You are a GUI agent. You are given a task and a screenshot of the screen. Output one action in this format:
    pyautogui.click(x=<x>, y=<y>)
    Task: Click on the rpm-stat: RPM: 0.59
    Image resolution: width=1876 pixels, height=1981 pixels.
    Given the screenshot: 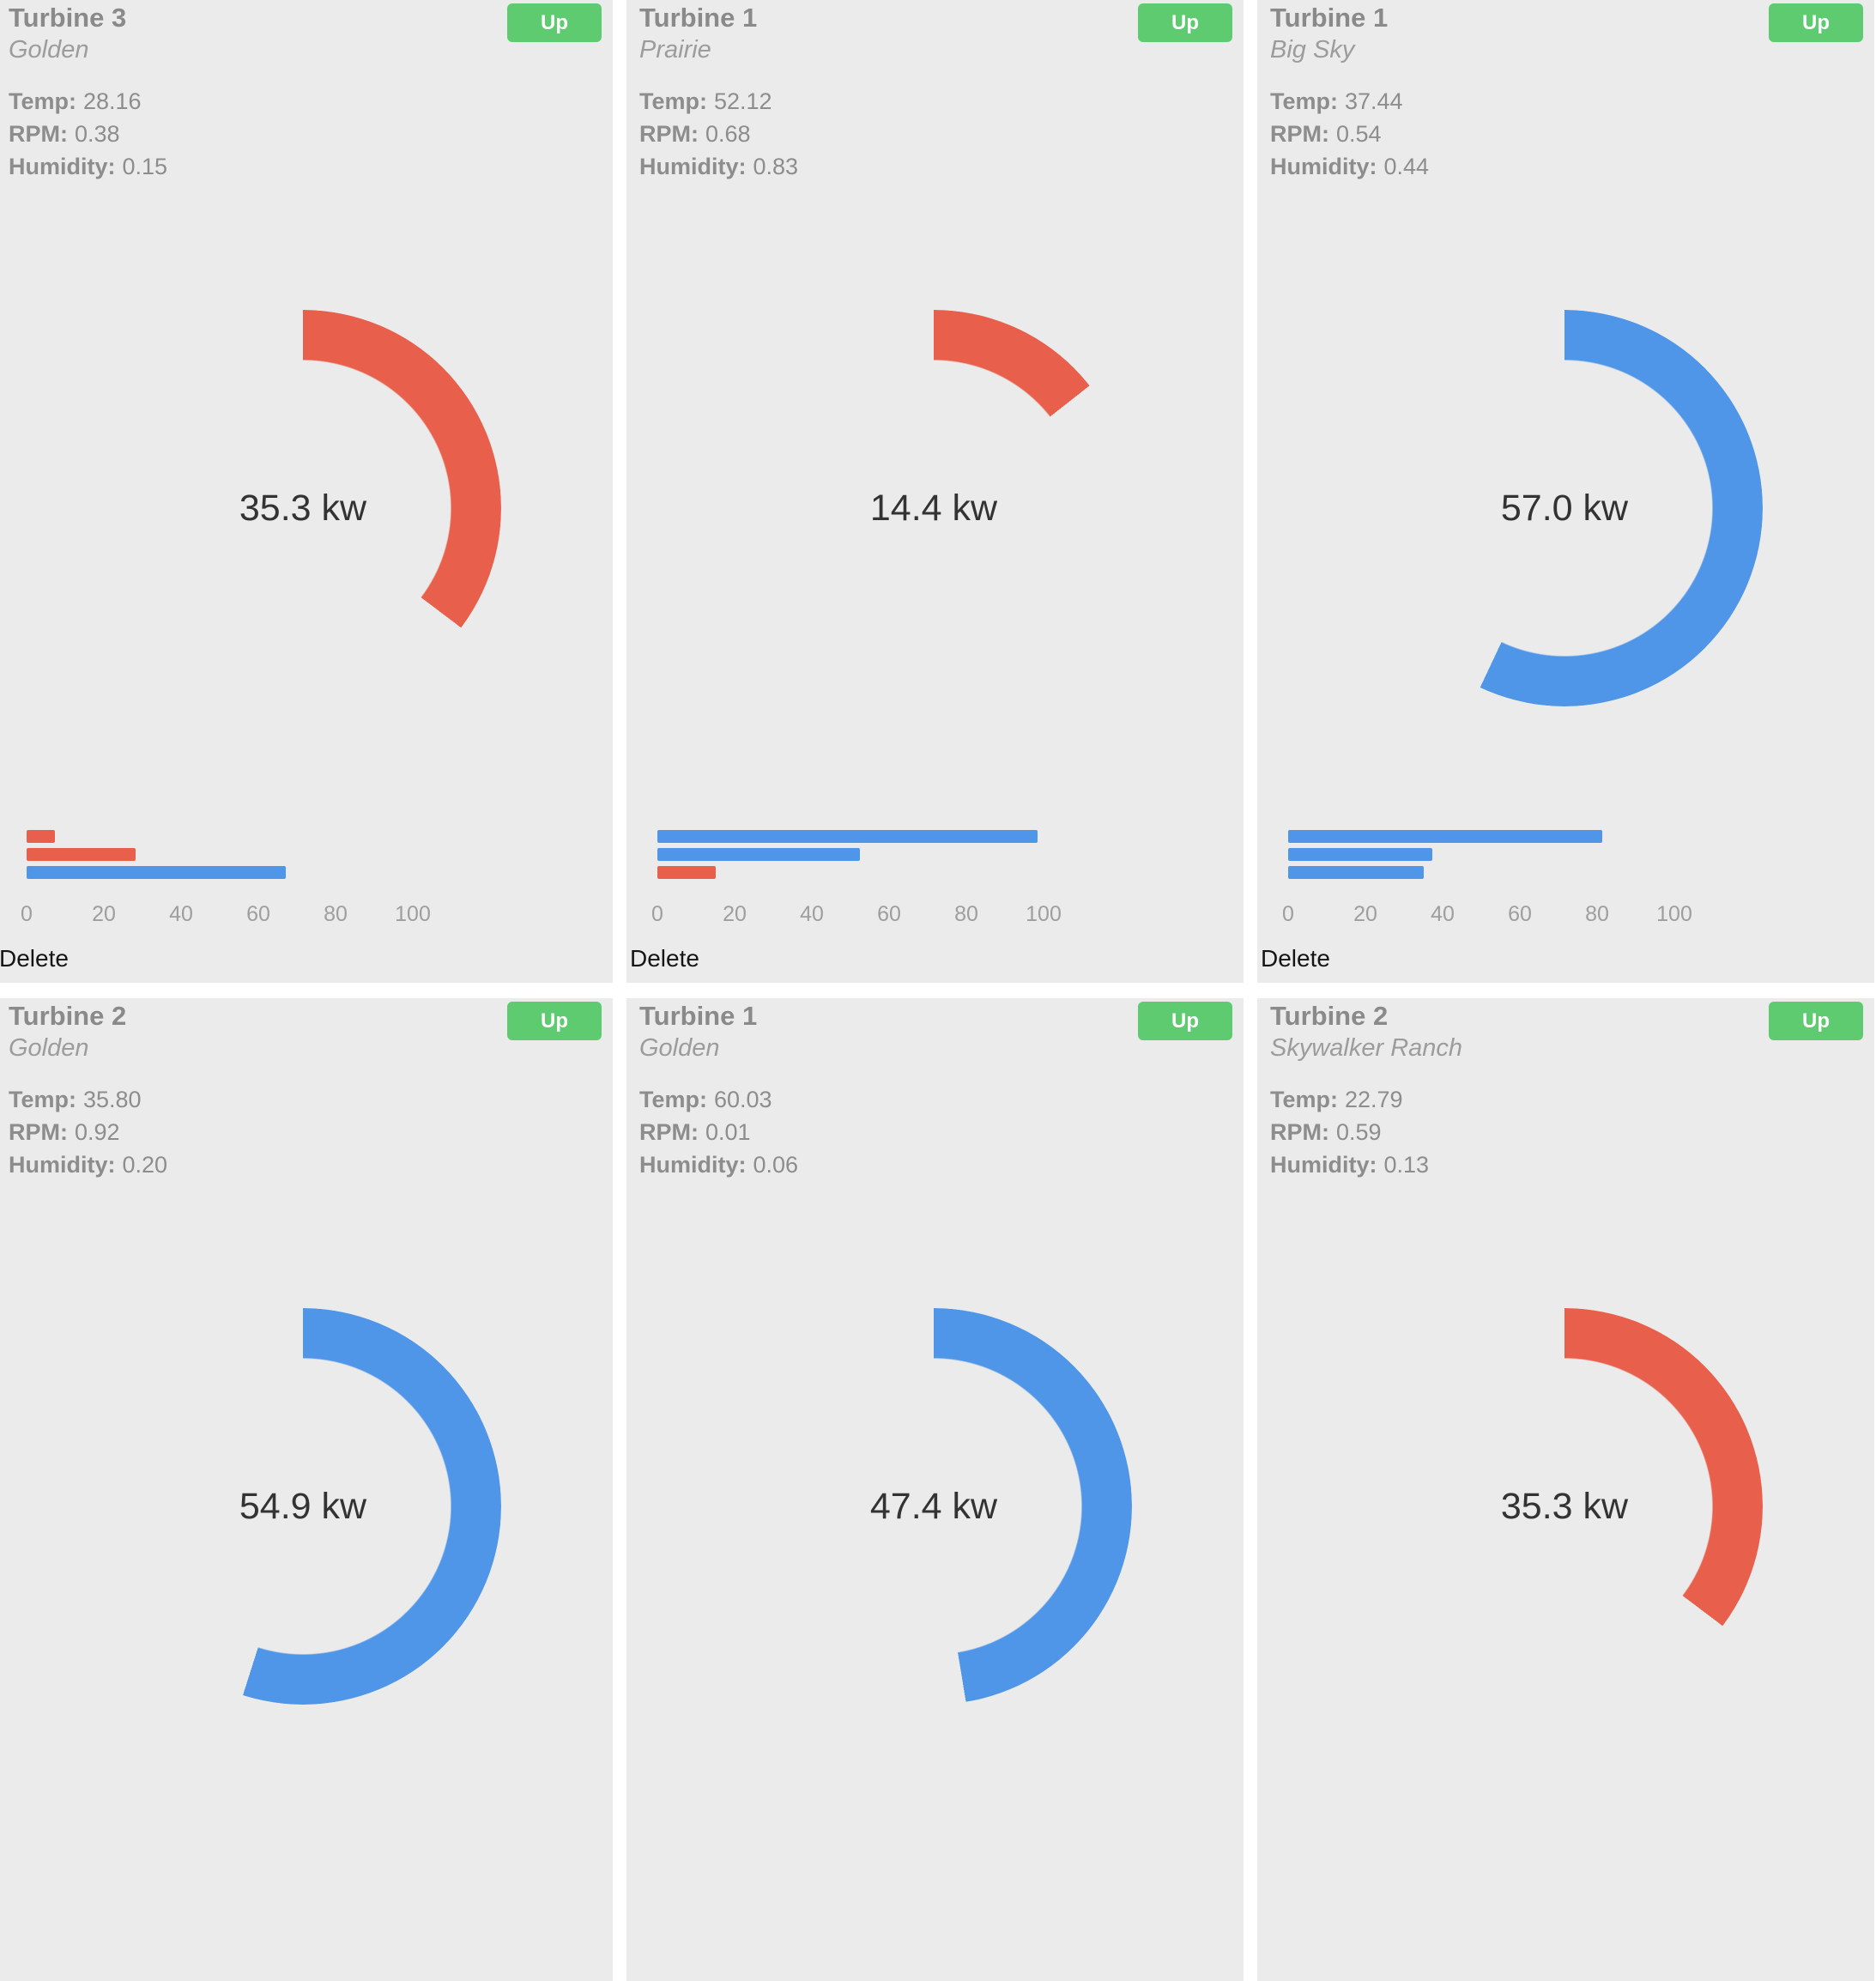 What is the action you would take?
    pyautogui.click(x=1349, y=1132)
    